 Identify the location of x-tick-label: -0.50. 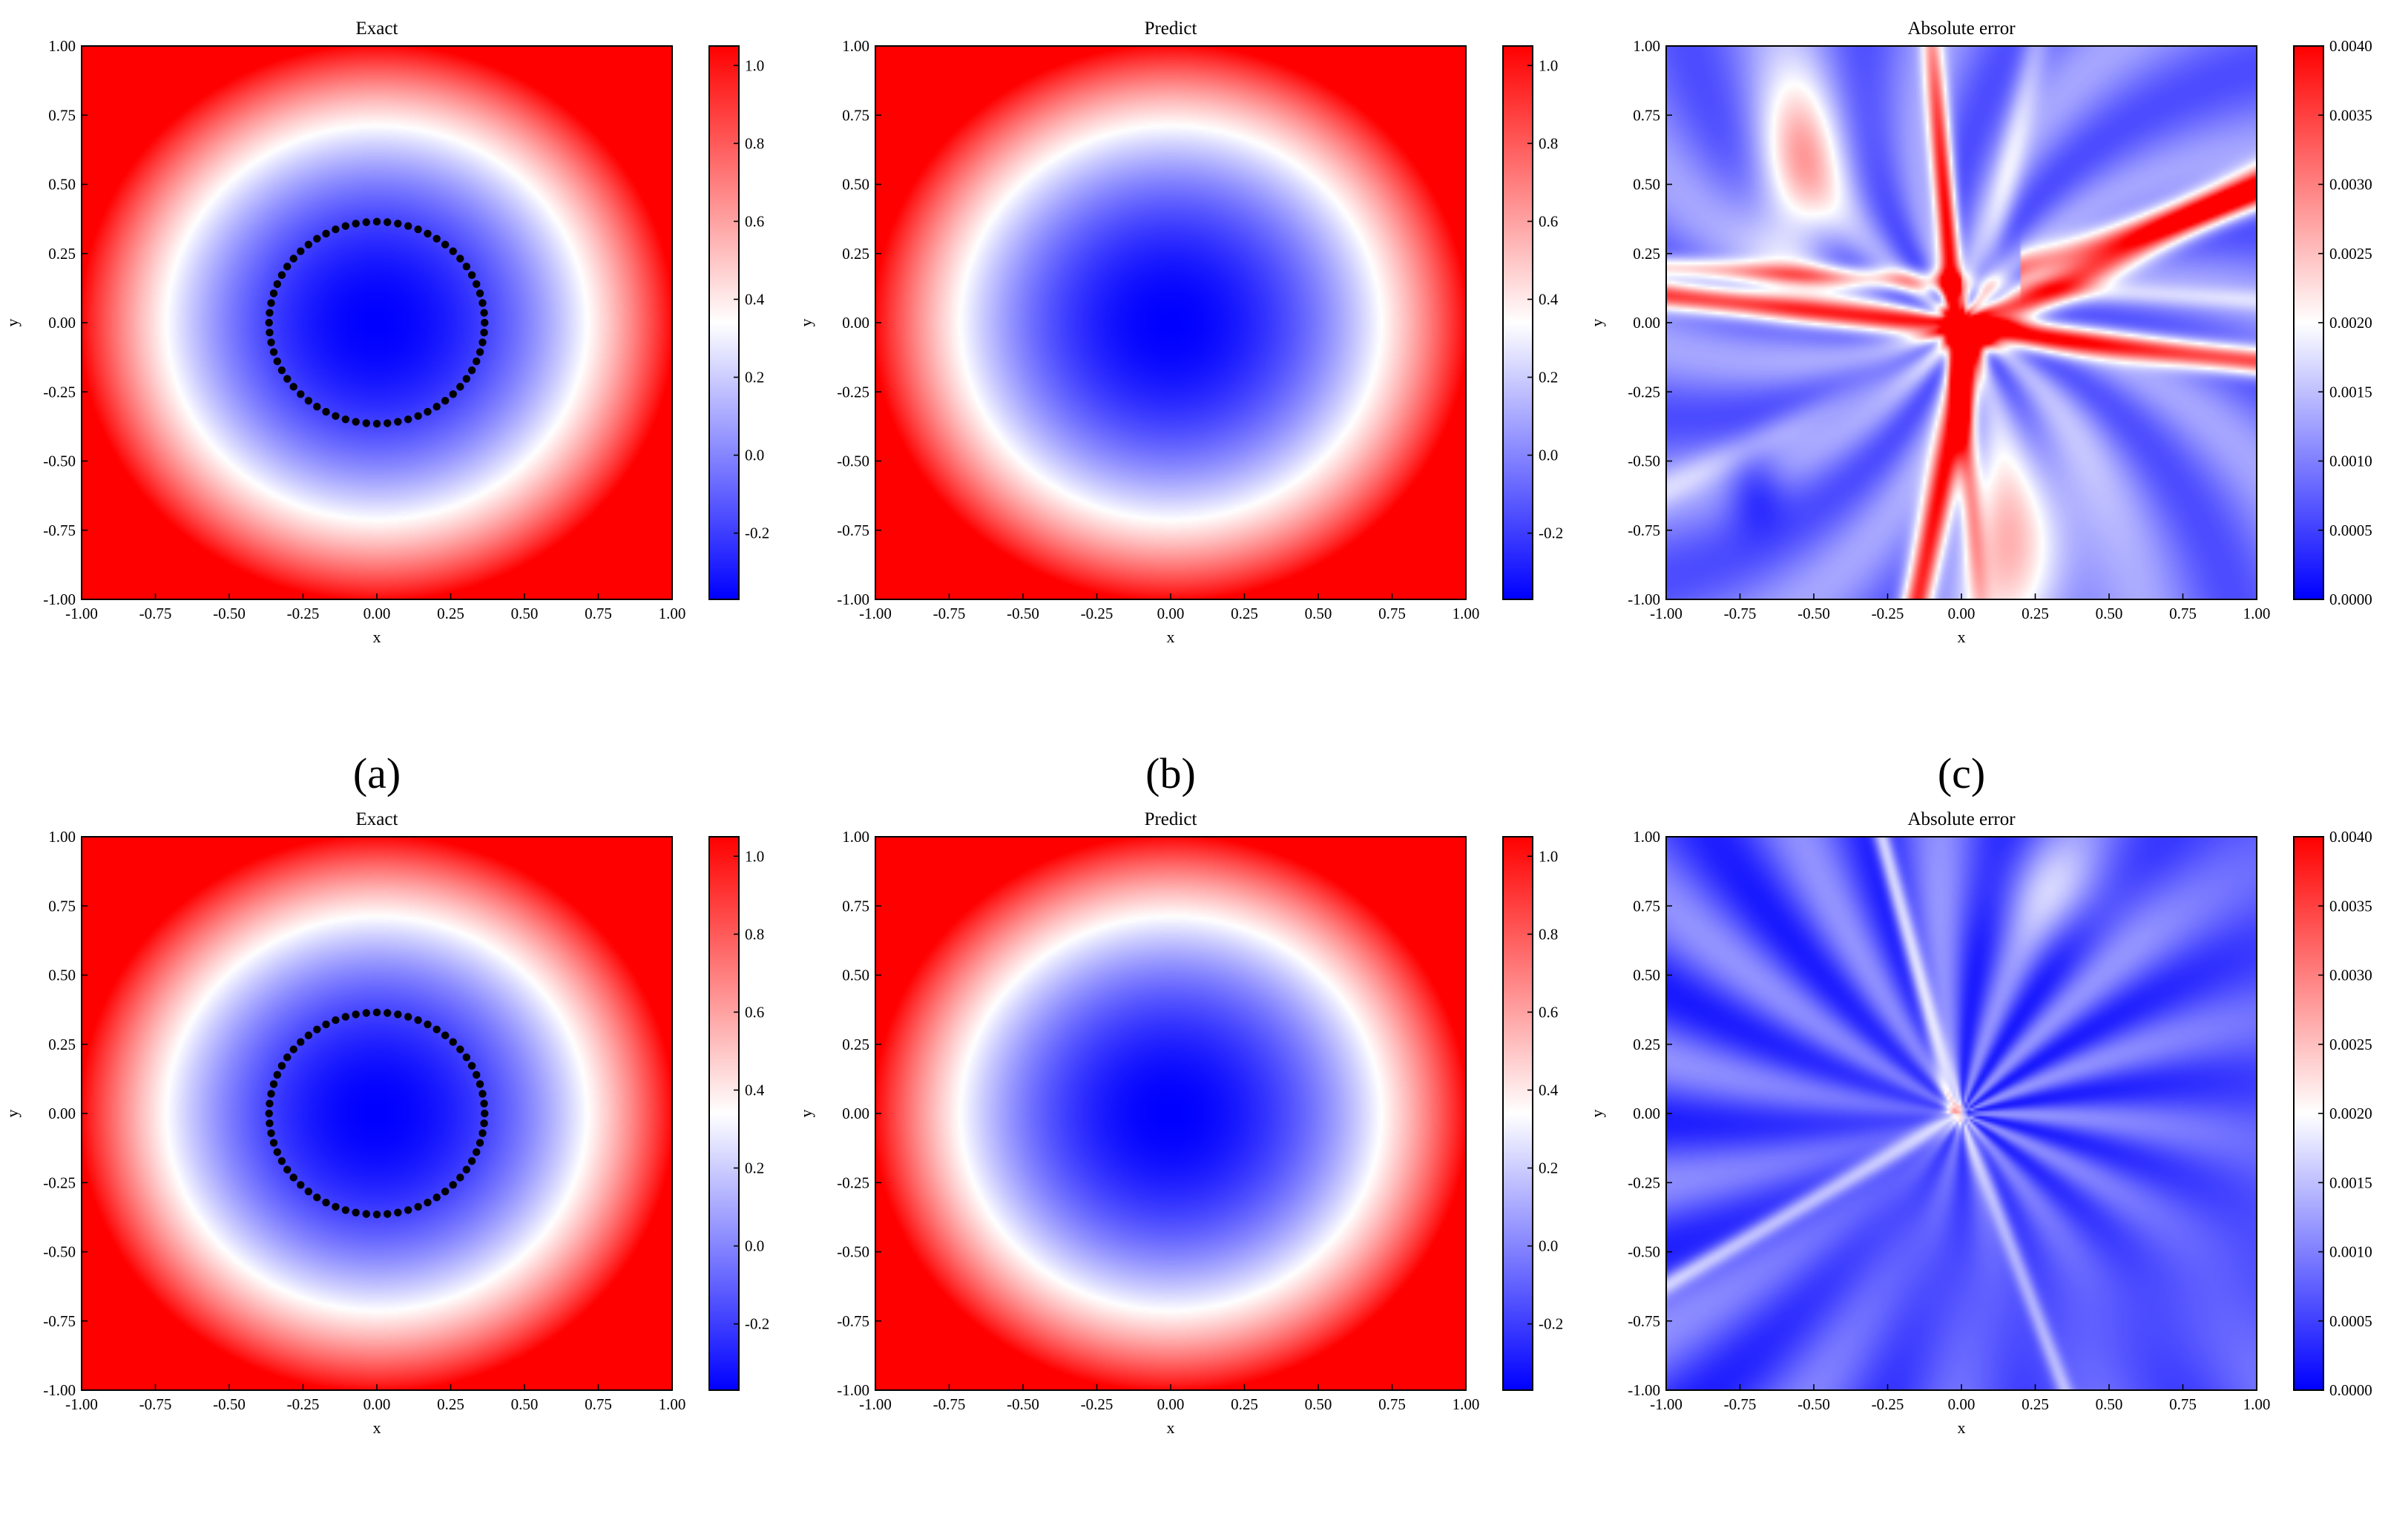
(1813, 1404).